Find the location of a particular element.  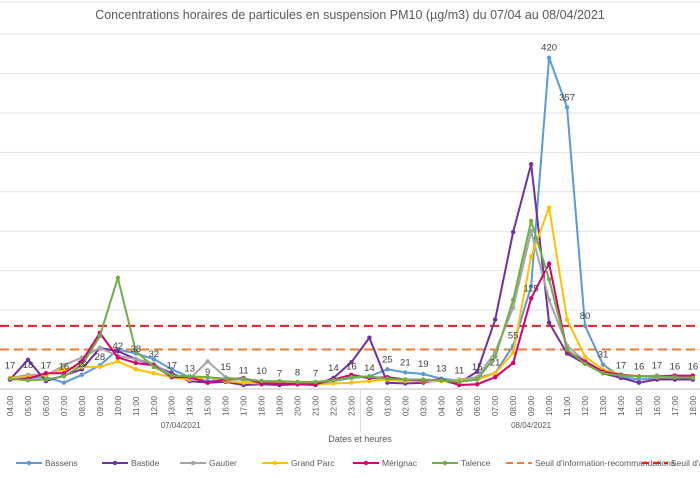

x-tick-label: 21:00 is located at coordinates (315, 405).